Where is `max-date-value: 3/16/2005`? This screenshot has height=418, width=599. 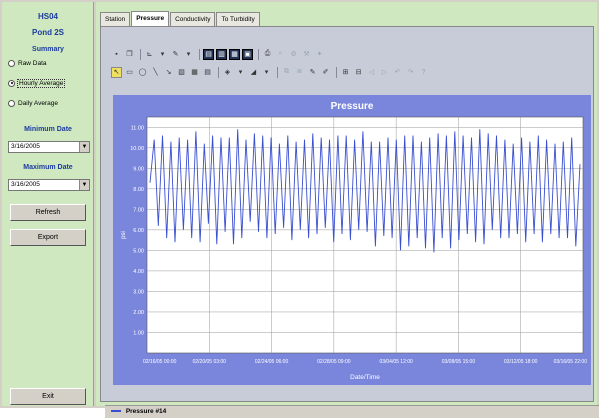
max-date-value: 3/16/2005 is located at coordinates (25, 184).